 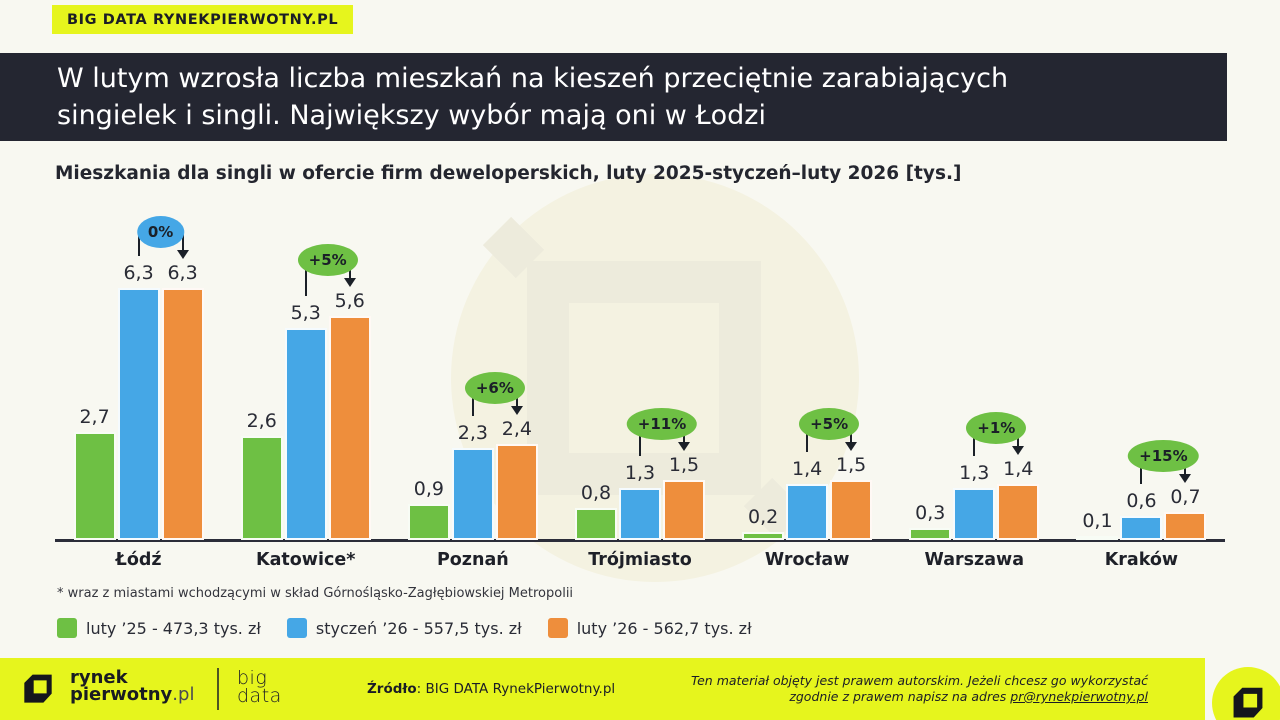 I want to click on value-label: 1,4, so click(x=1018, y=469).